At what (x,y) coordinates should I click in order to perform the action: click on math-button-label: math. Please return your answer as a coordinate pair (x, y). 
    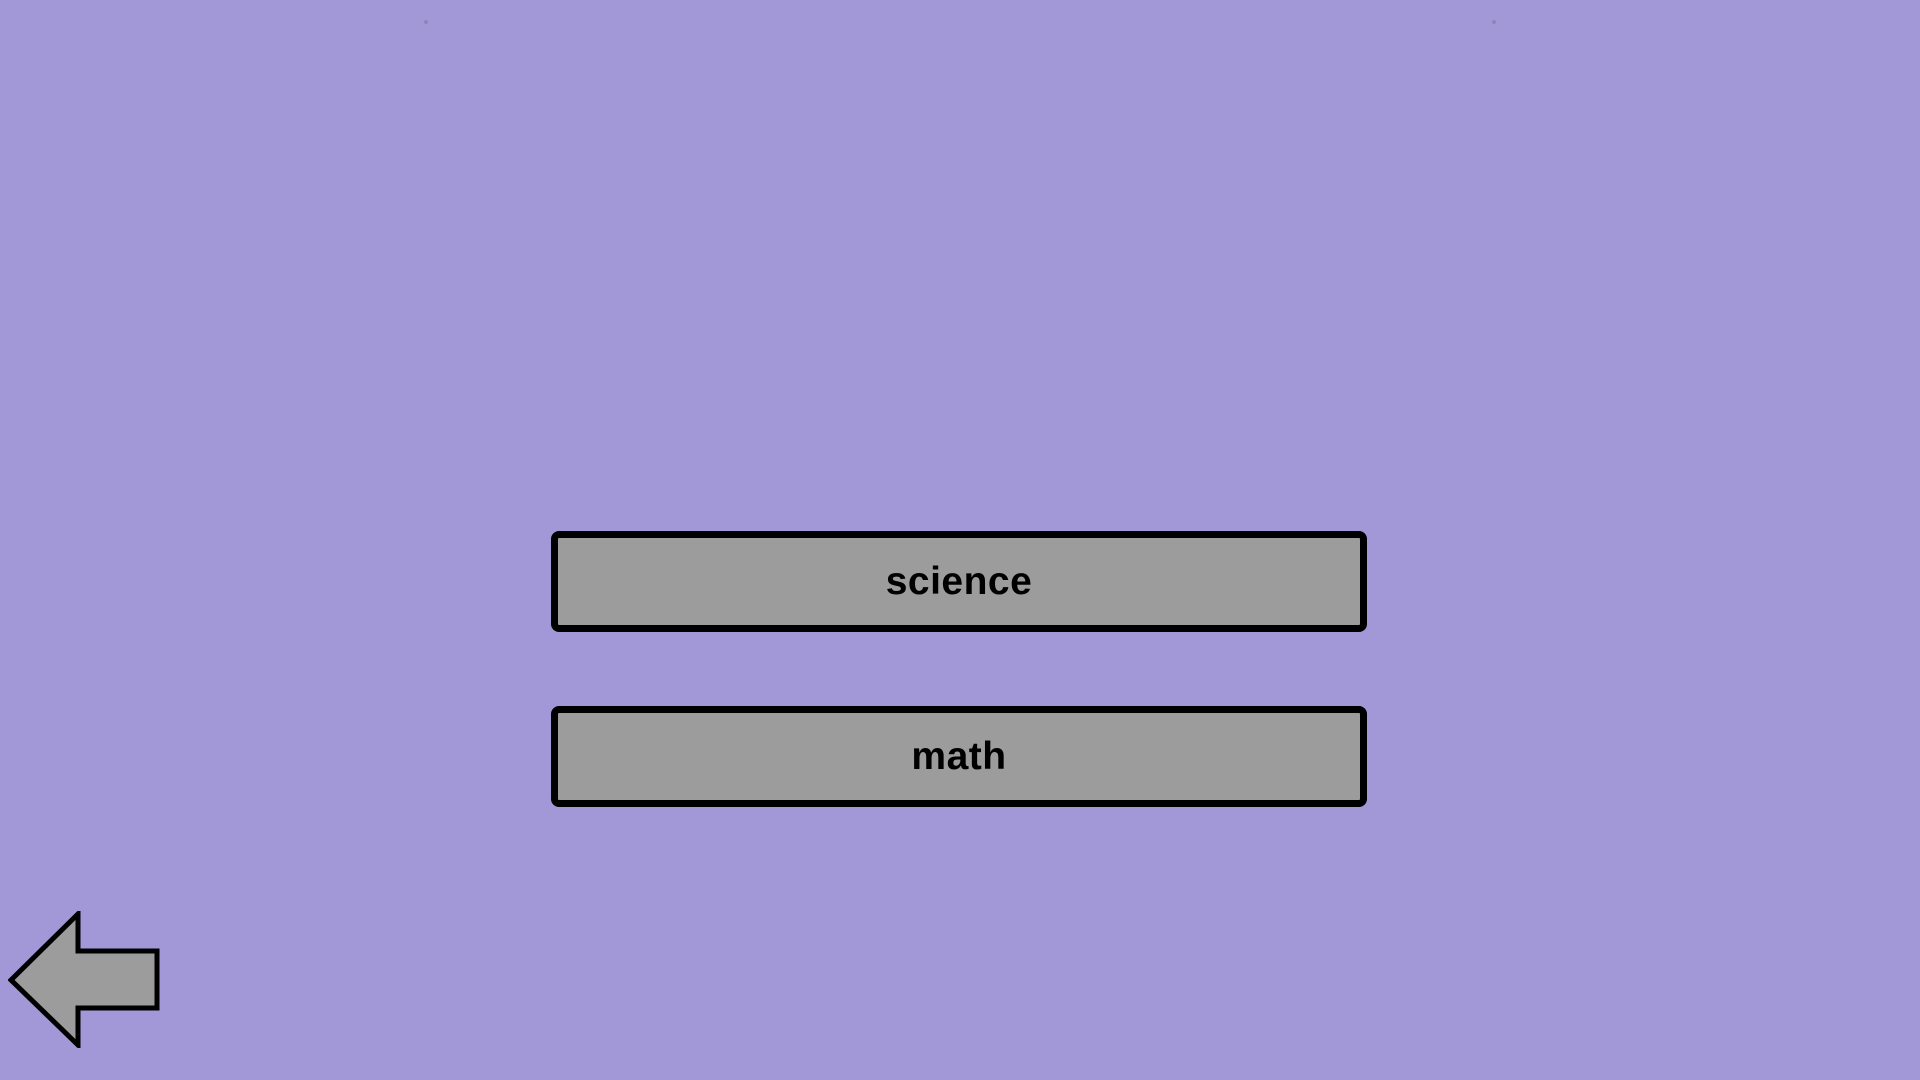
    Looking at the image, I should click on (959, 756).